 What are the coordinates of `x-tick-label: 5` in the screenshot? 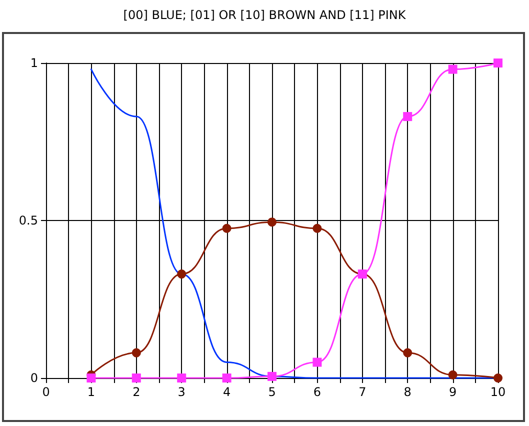 It's located at (272, 392).